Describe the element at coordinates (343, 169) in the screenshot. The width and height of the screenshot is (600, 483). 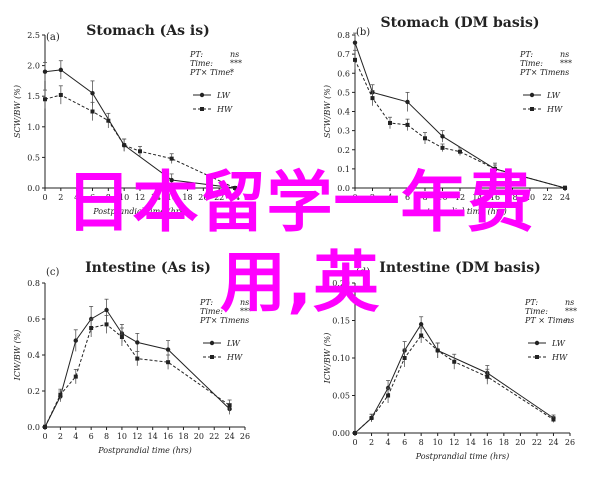
I see `y-tick-label: 0.1` at that location.